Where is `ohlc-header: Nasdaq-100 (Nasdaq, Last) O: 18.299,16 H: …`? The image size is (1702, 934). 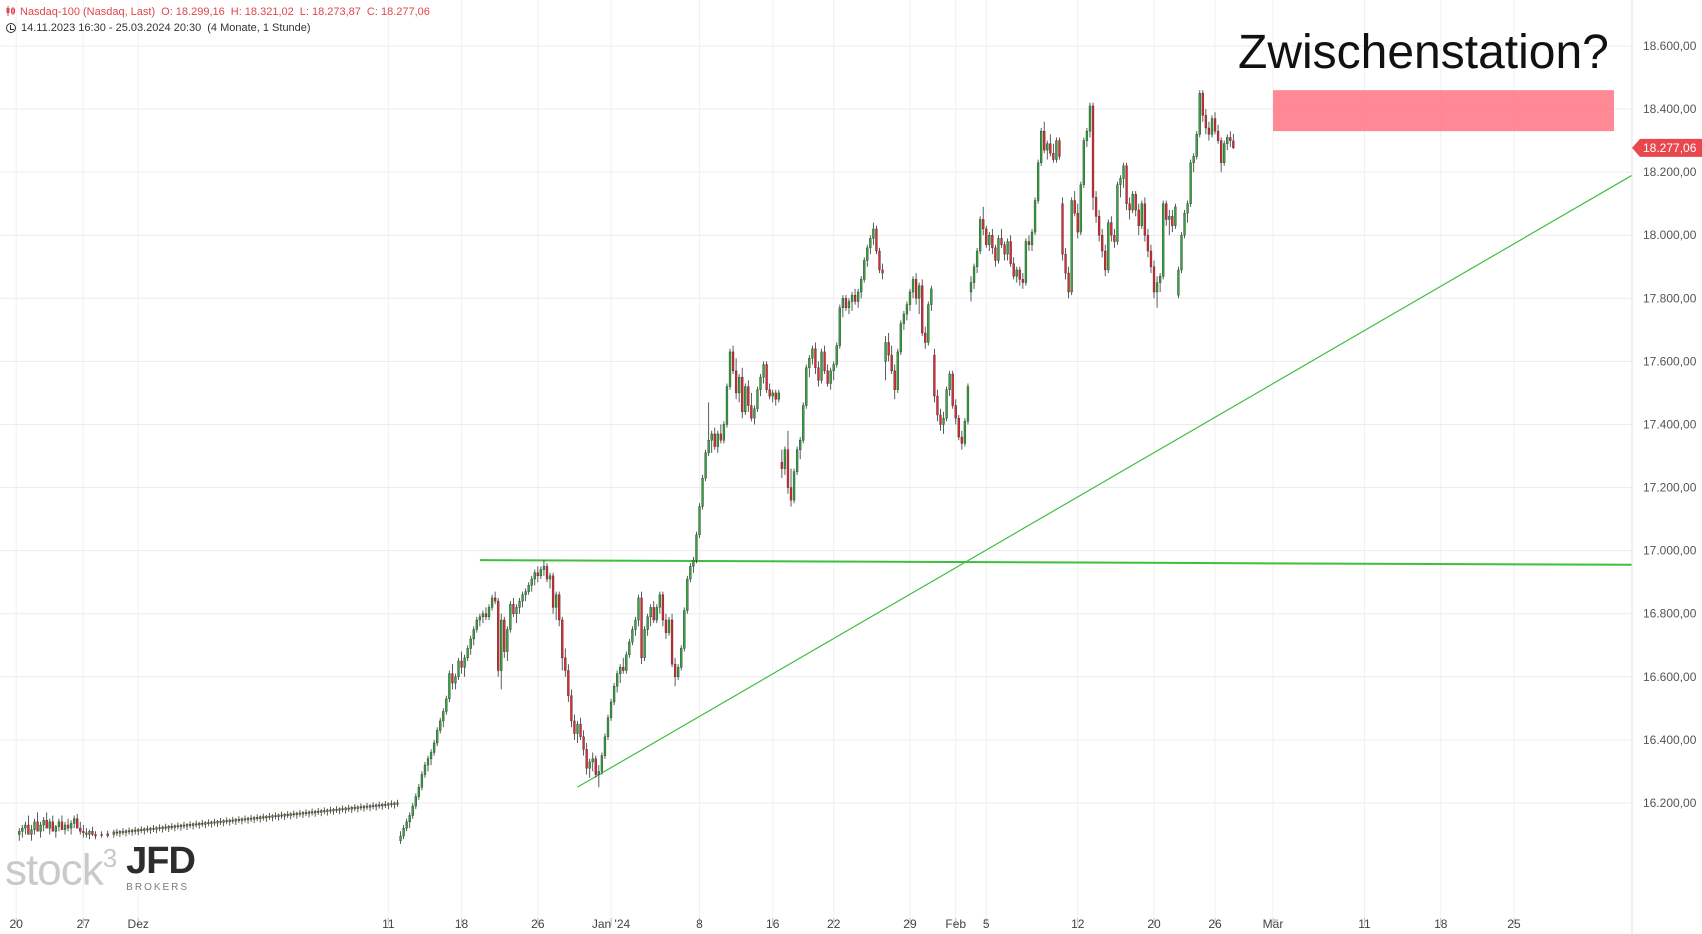
ohlc-header: Nasdaq-100 (Nasdaq, Last) O: 18.299,16 H: … is located at coordinates (221, 11).